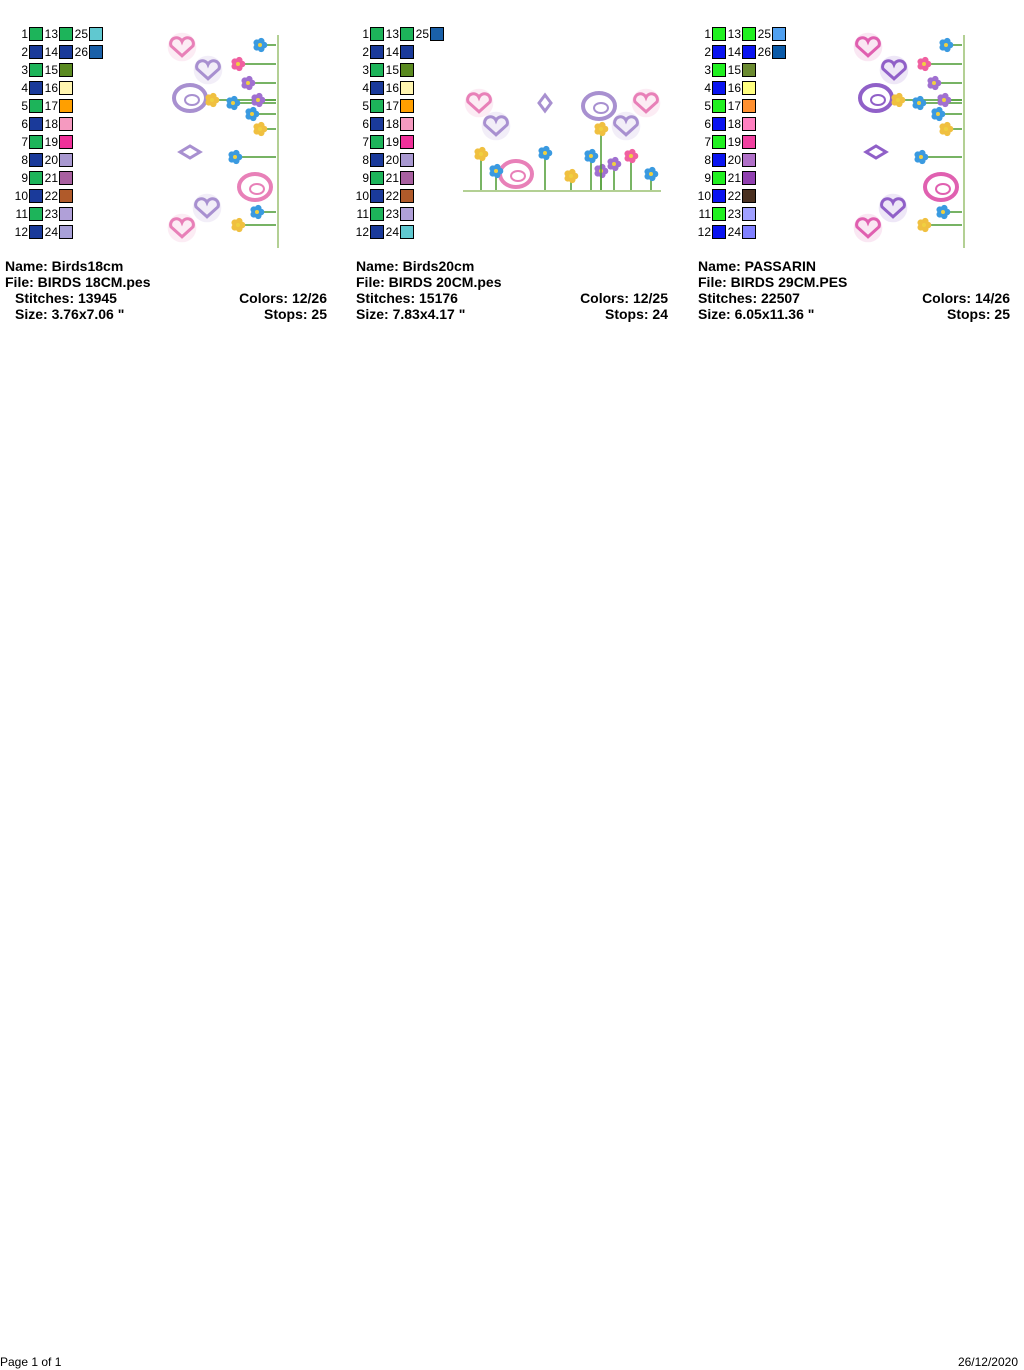  What do you see at coordinates (707, 178) in the screenshot?
I see `swatch-number: 9` at bounding box center [707, 178].